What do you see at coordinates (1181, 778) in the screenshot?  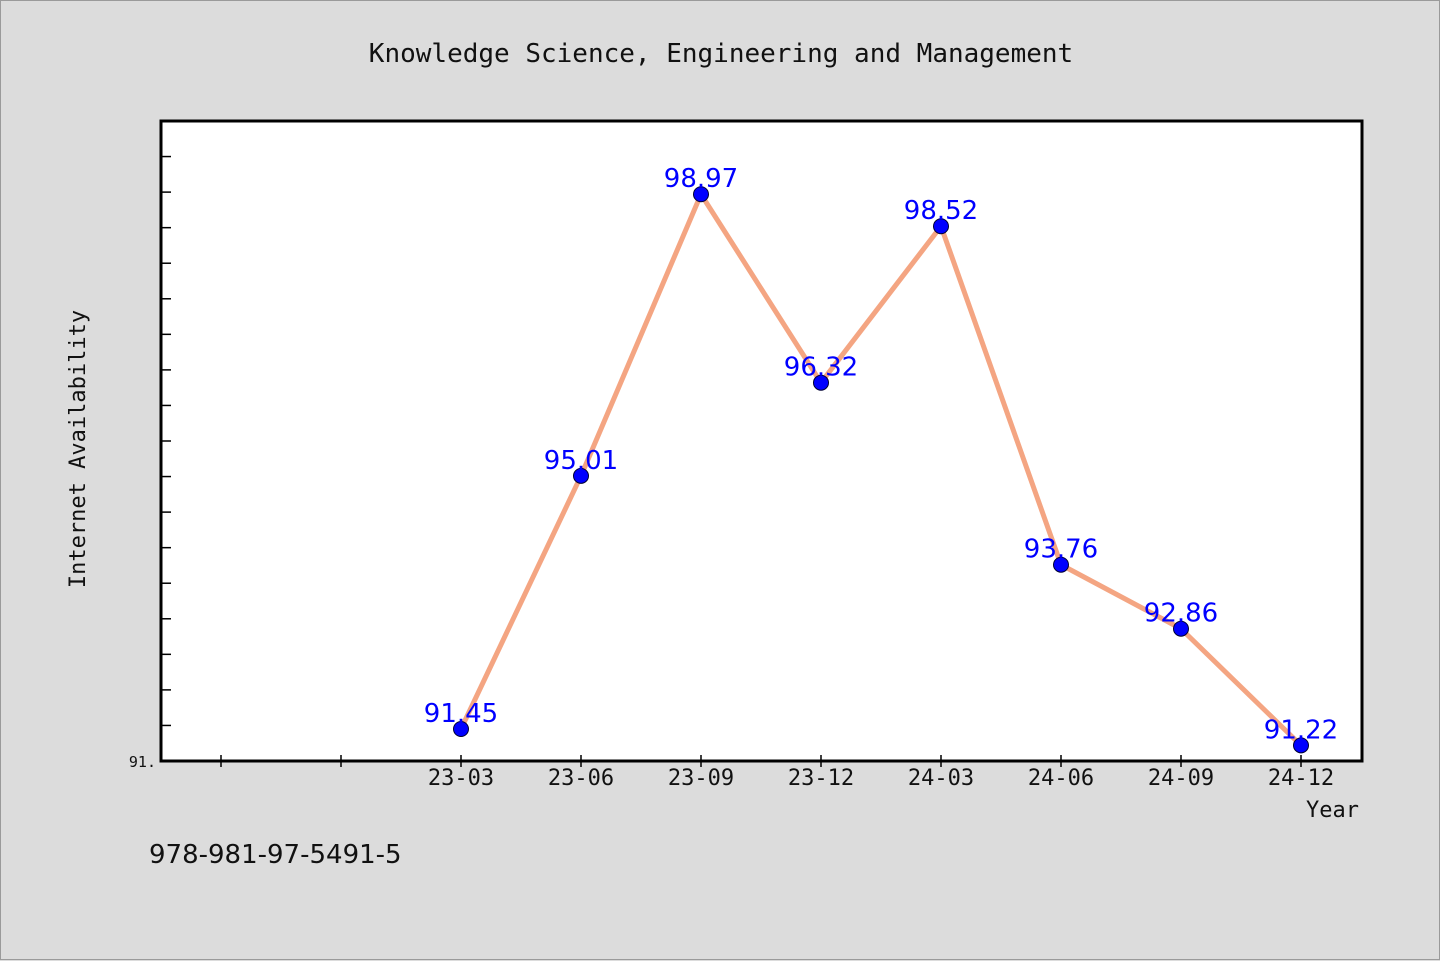 I see `x-tick-label: 24-09` at bounding box center [1181, 778].